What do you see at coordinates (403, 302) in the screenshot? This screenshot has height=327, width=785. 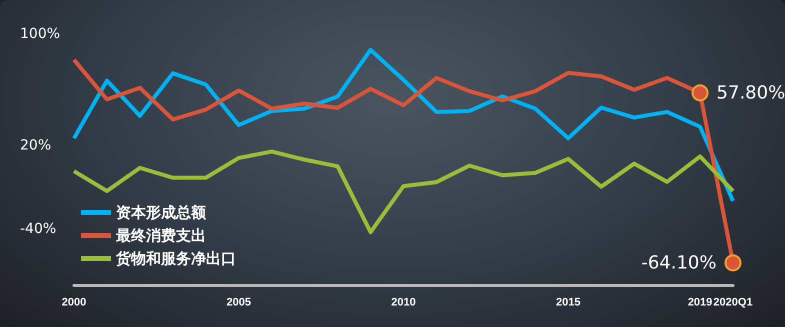 I see `x-tick-label: 2010` at bounding box center [403, 302].